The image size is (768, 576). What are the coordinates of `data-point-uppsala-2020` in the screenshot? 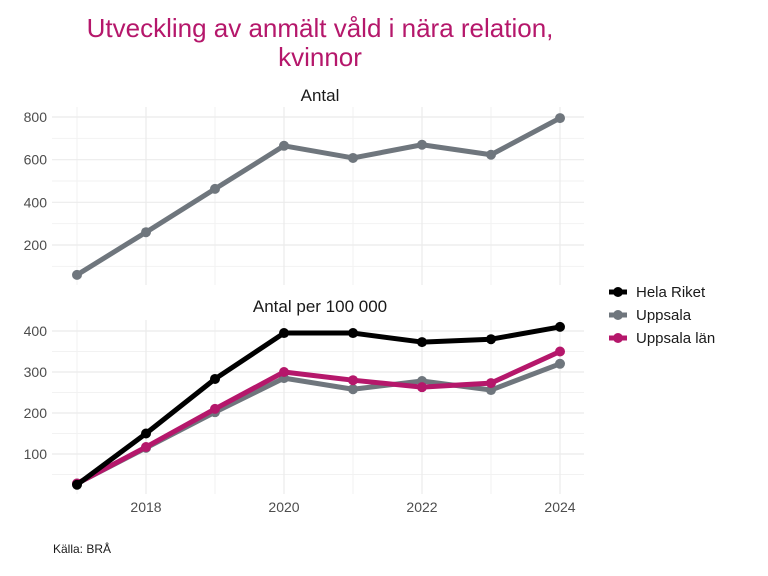 It's located at (284, 145).